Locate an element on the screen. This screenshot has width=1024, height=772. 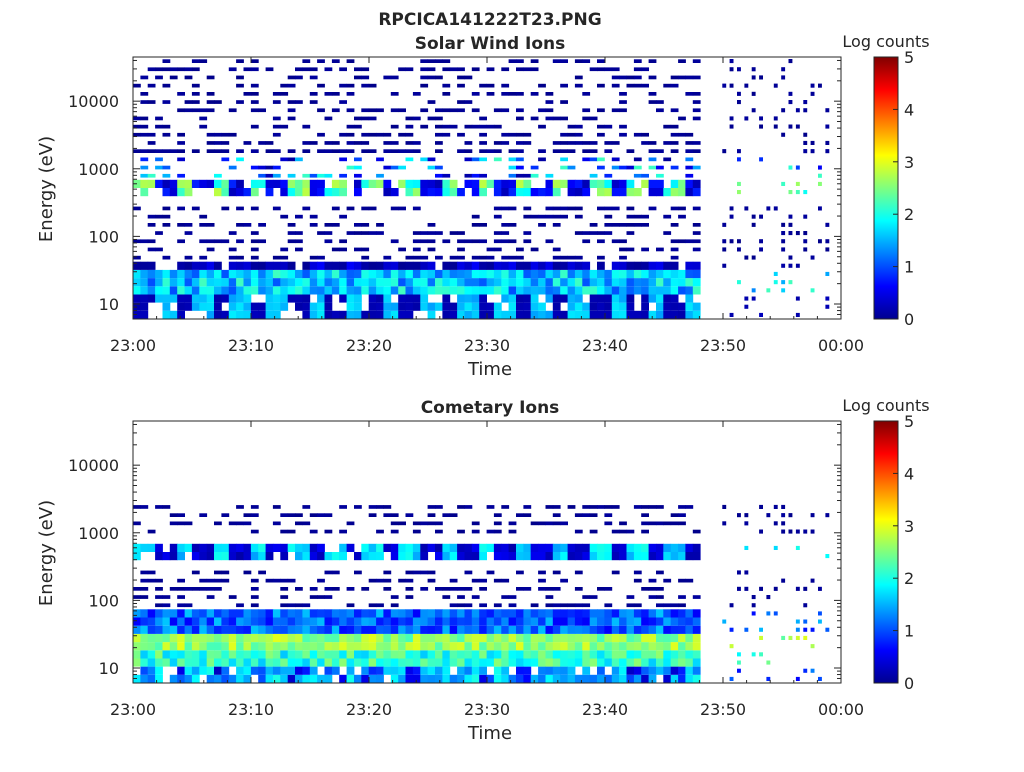
colorbar-tick-label: 1 is located at coordinates (909, 267).